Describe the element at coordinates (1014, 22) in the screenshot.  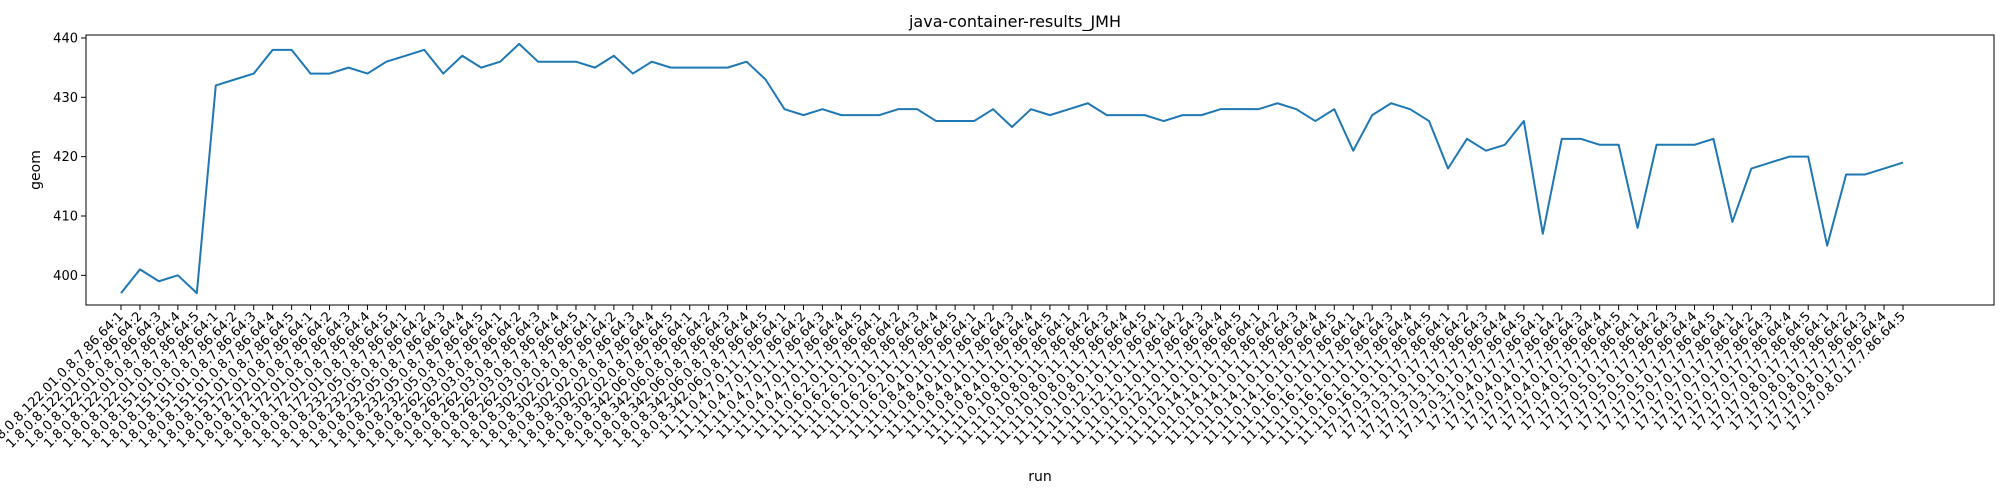
I see `chart-title: java-container-results_JMH` at that location.